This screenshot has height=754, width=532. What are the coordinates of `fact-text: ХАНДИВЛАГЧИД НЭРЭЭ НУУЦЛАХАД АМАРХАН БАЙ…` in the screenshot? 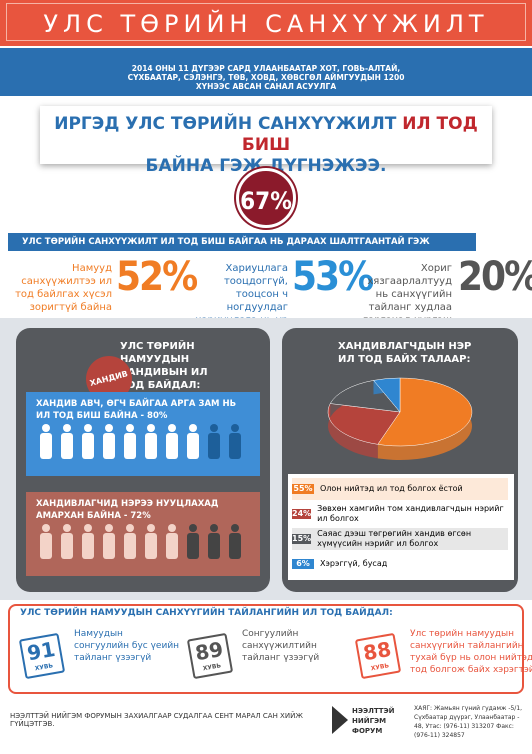 It's located at (127, 510).